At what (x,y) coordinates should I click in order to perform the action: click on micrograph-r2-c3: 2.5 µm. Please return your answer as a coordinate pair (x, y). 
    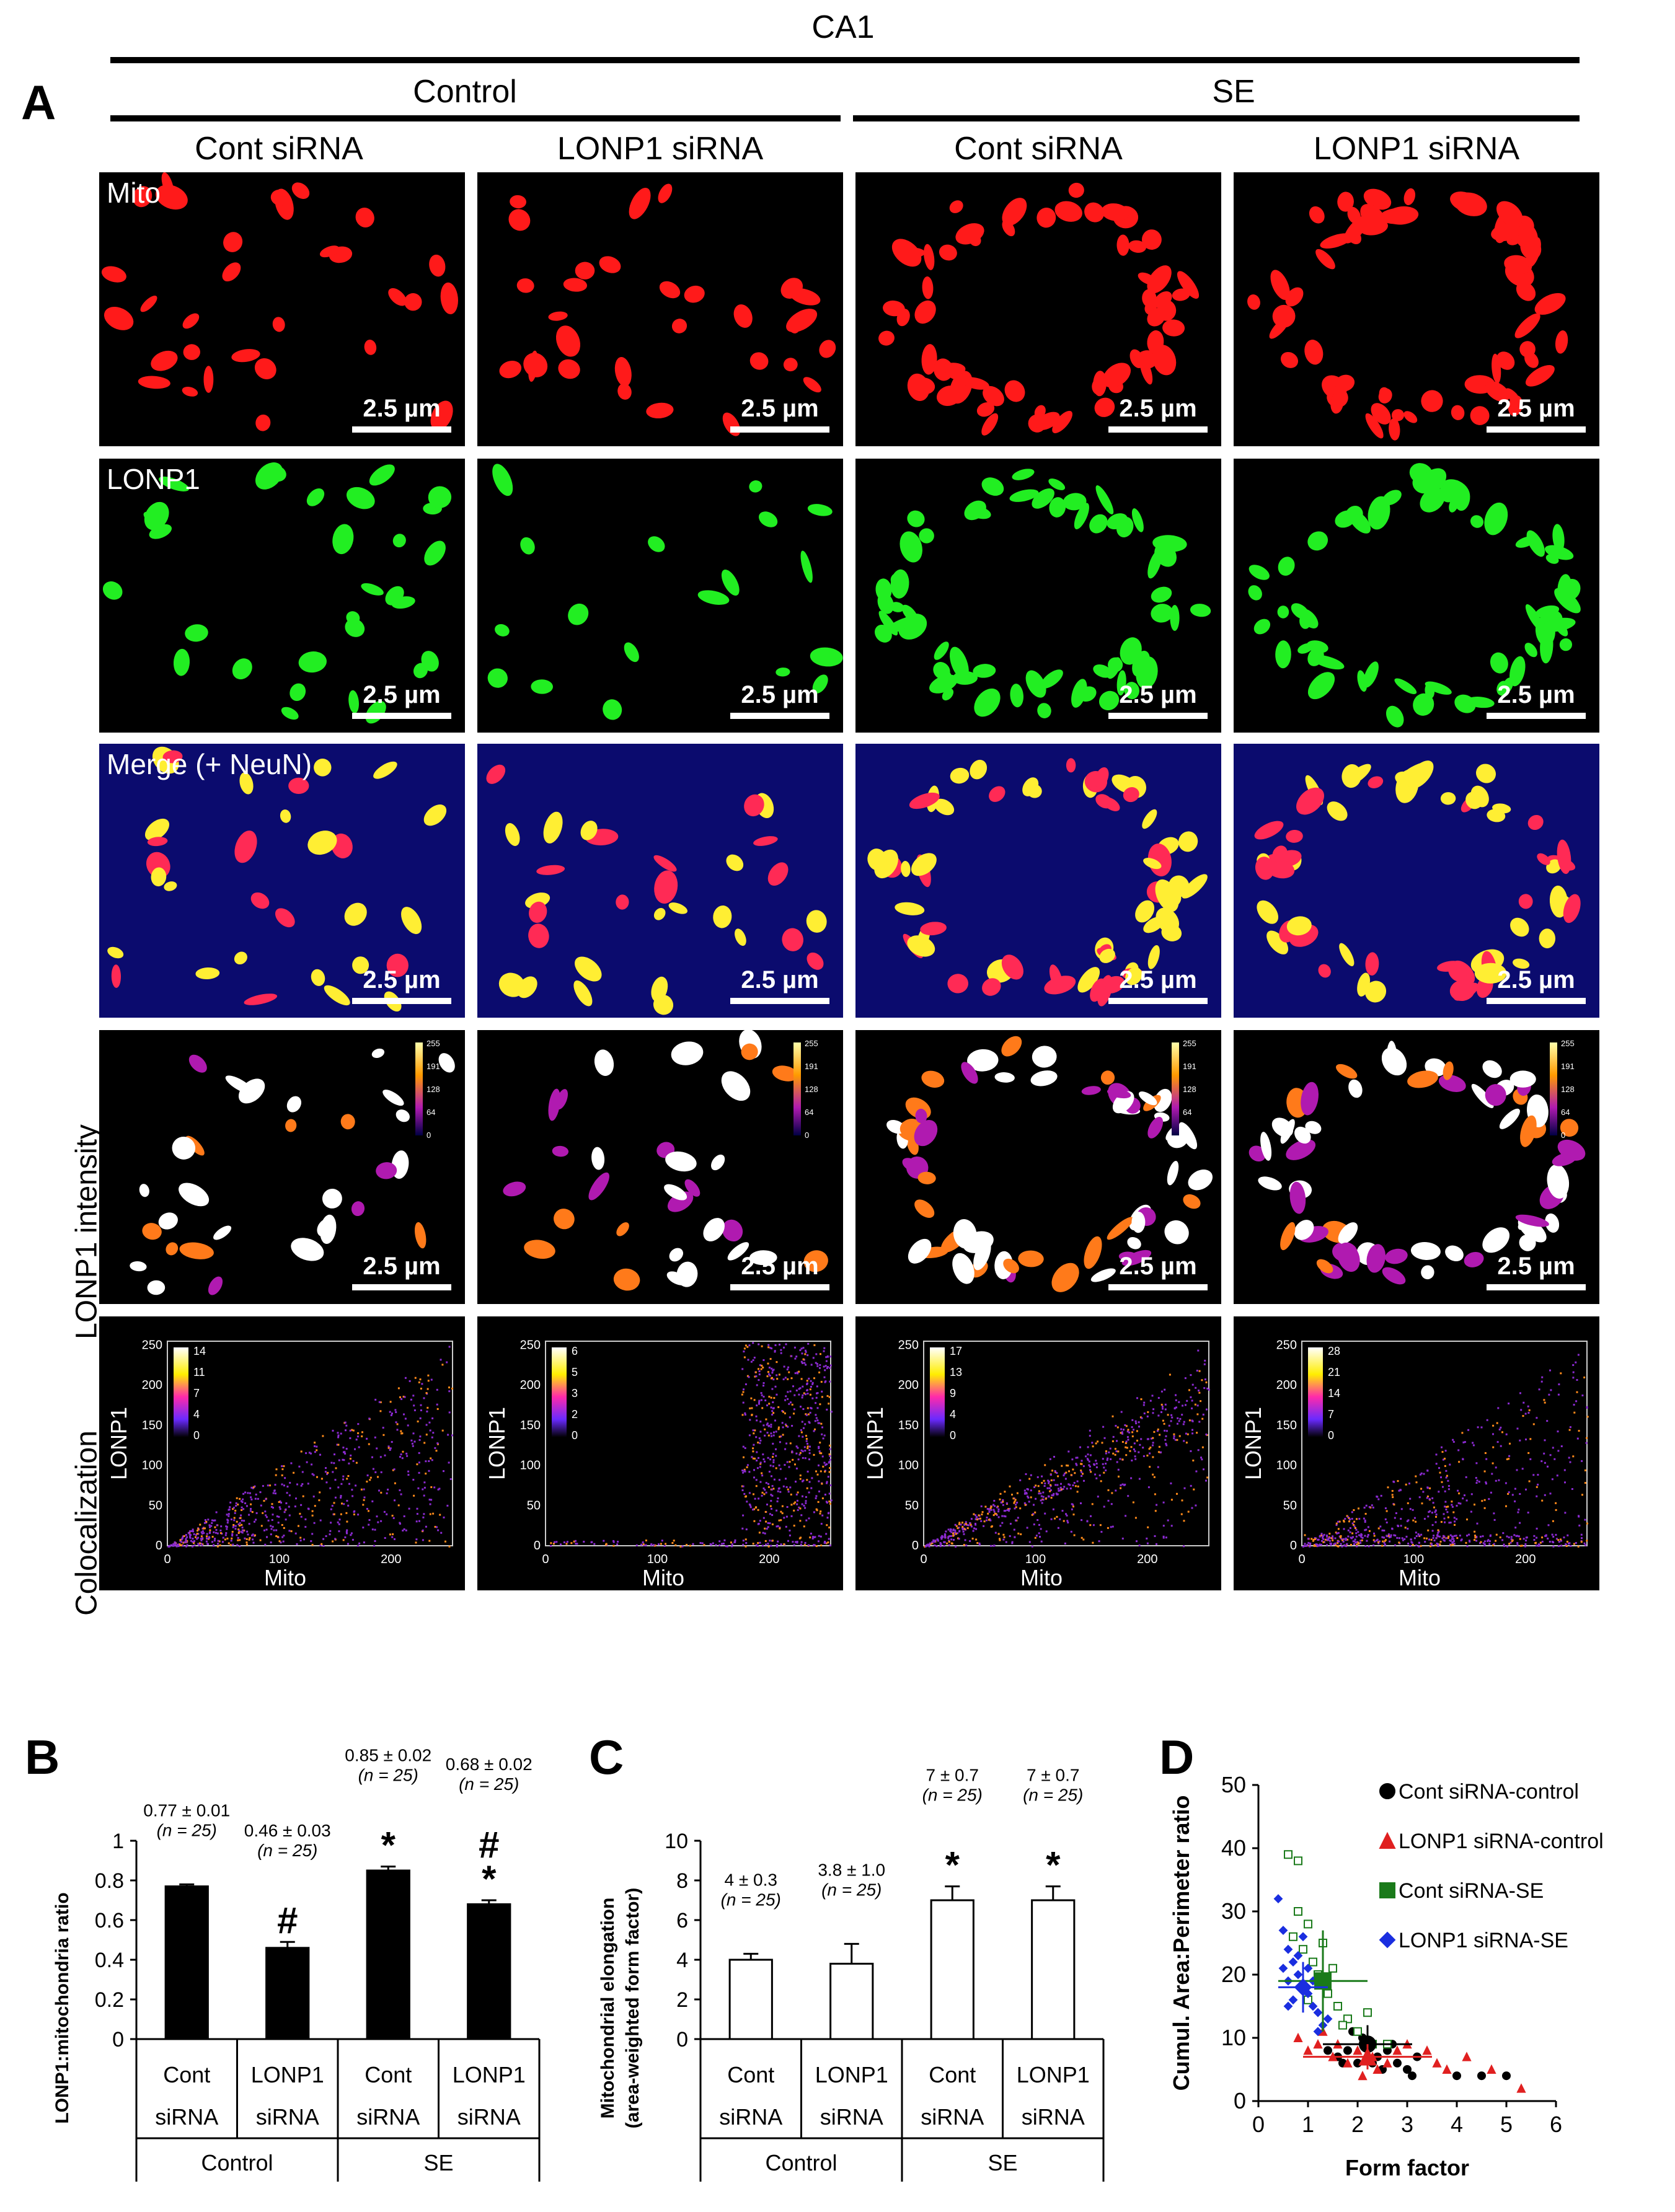
    Looking at the image, I should click on (1038, 596).